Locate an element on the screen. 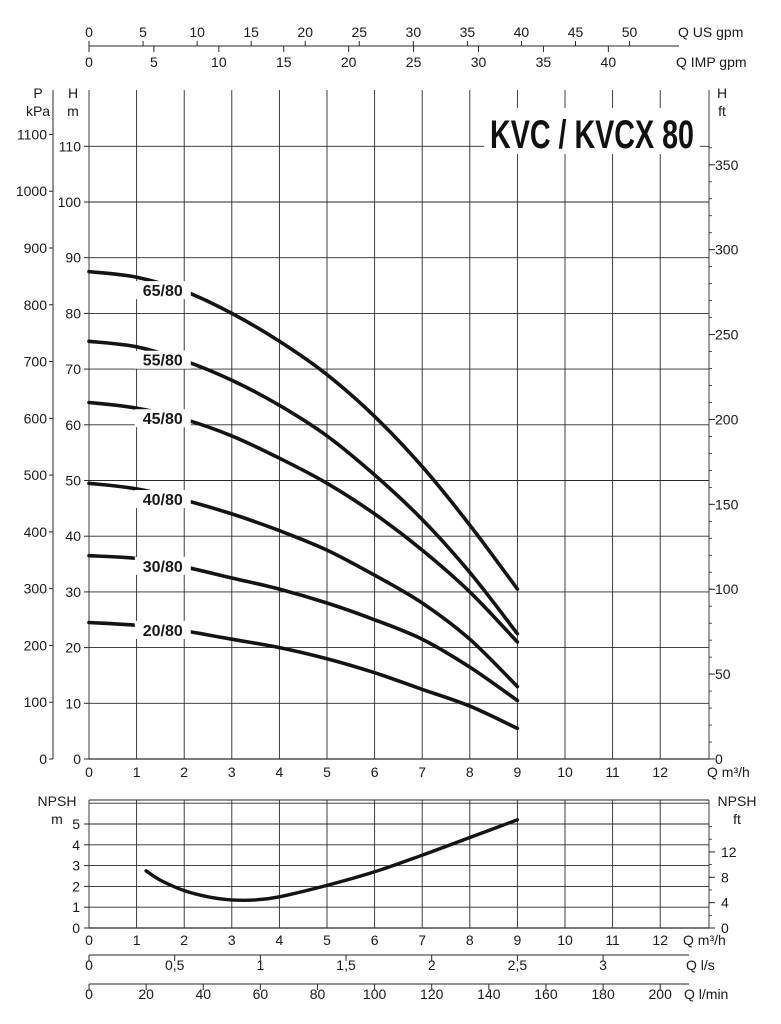  us-gpm-tick-label: 45 is located at coordinates (576, 32).